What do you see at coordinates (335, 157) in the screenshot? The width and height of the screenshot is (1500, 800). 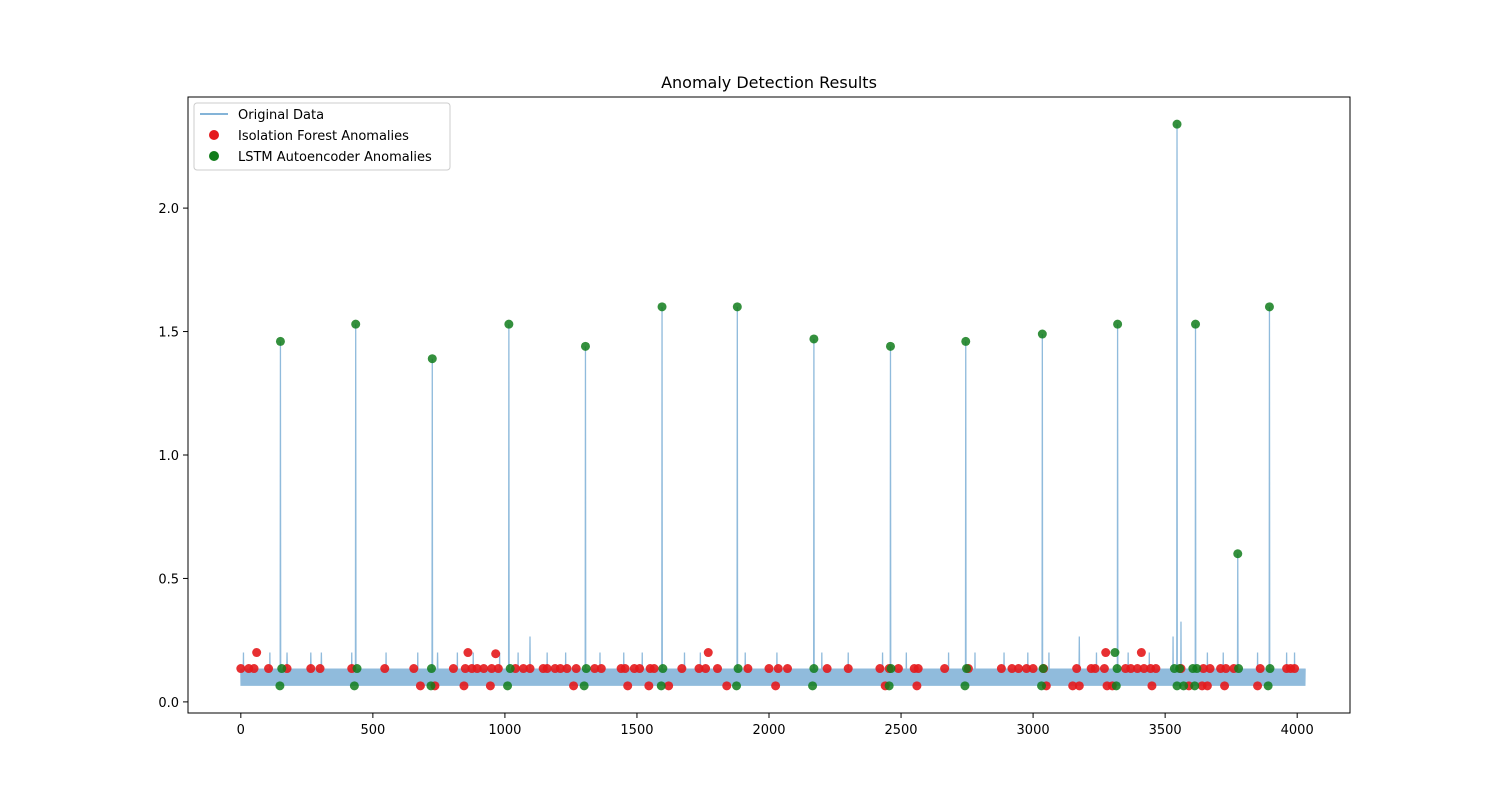 I see `legend-label-lstm: LSTM Autoencoder Anomalies` at bounding box center [335, 157].